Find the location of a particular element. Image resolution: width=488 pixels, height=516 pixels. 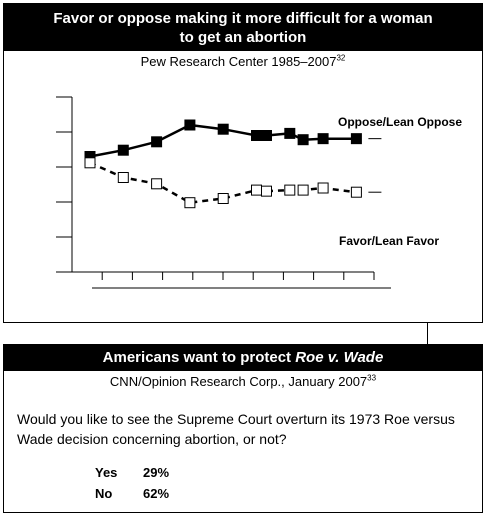

poll-title-italic: Roe v. Wade is located at coordinates (339, 357).